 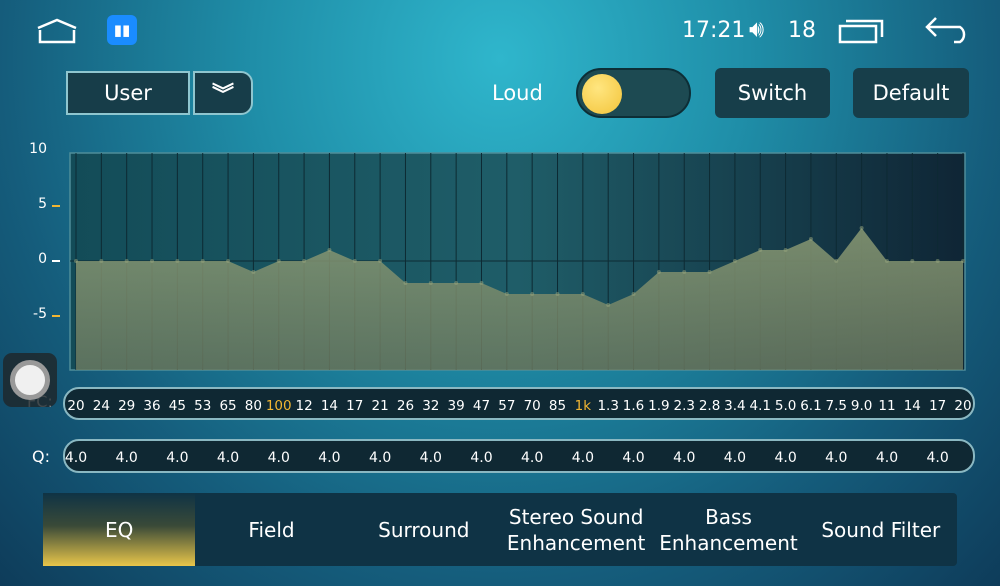 What do you see at coordinates (811, 406) in the screenshot?
I see `frequency-label: 6.1` at bounding box center [811, 406].